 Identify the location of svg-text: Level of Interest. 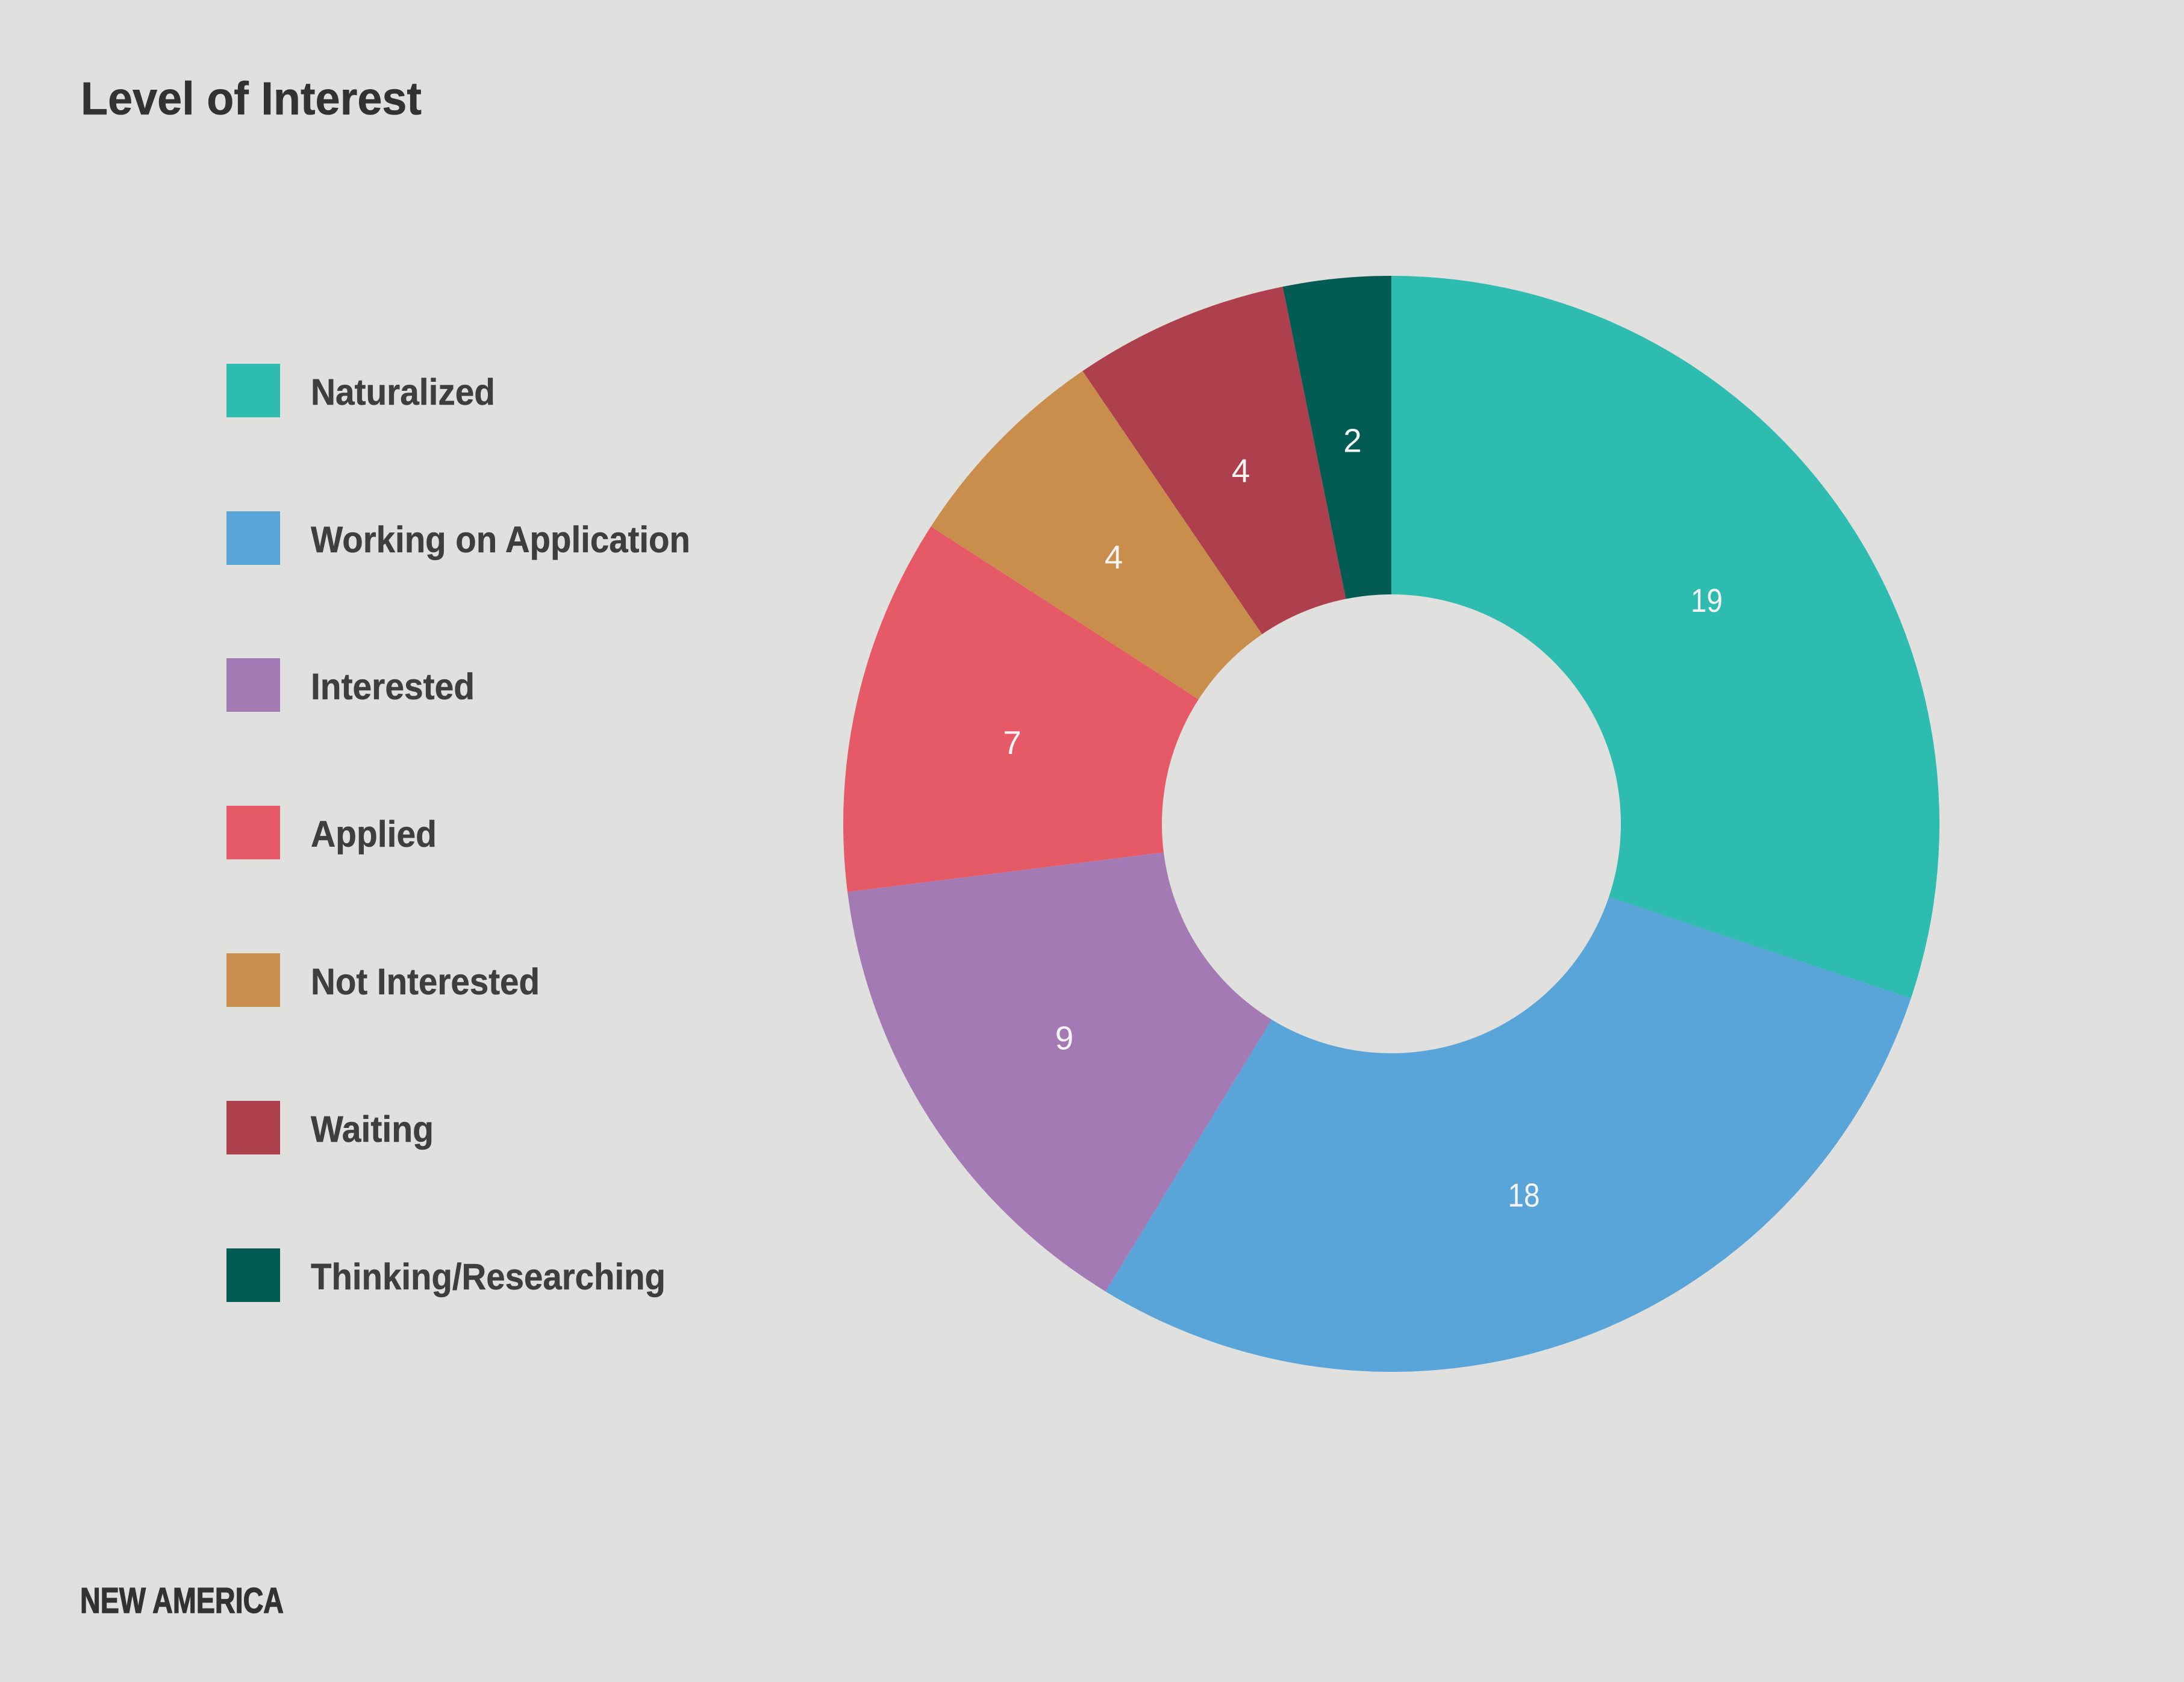
(251, 99).